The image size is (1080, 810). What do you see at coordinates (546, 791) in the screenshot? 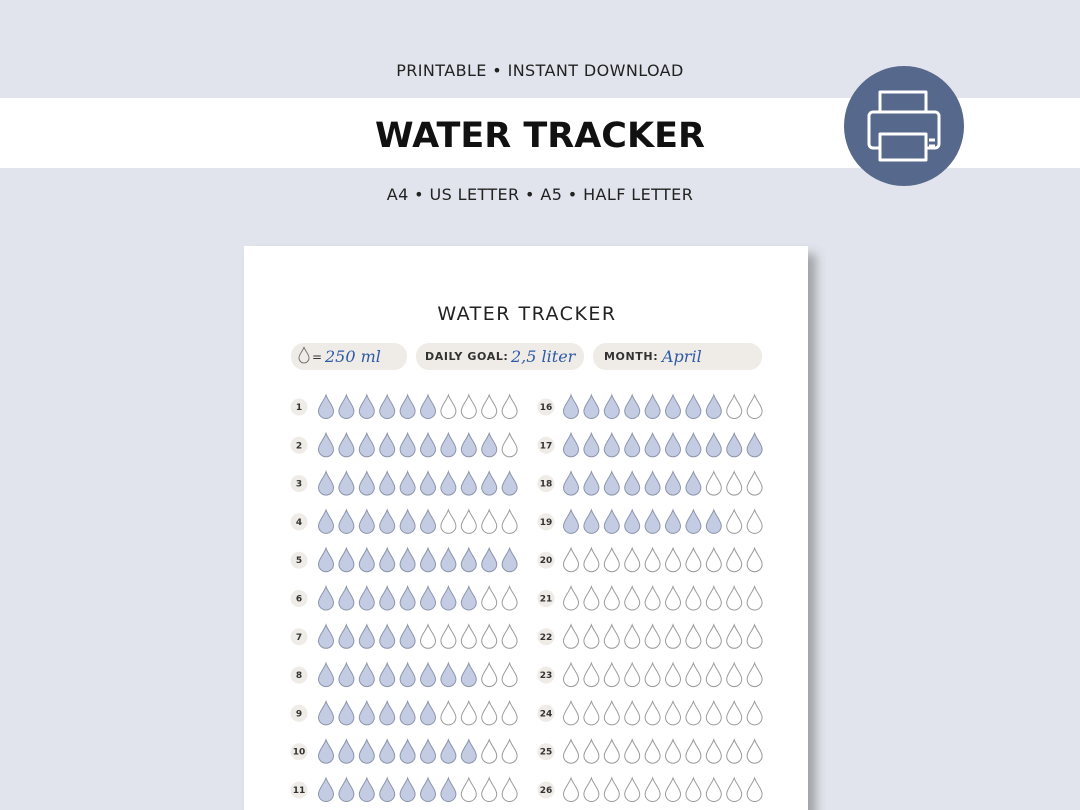
I see `day-number: 26` at bounding box center [546, 791].